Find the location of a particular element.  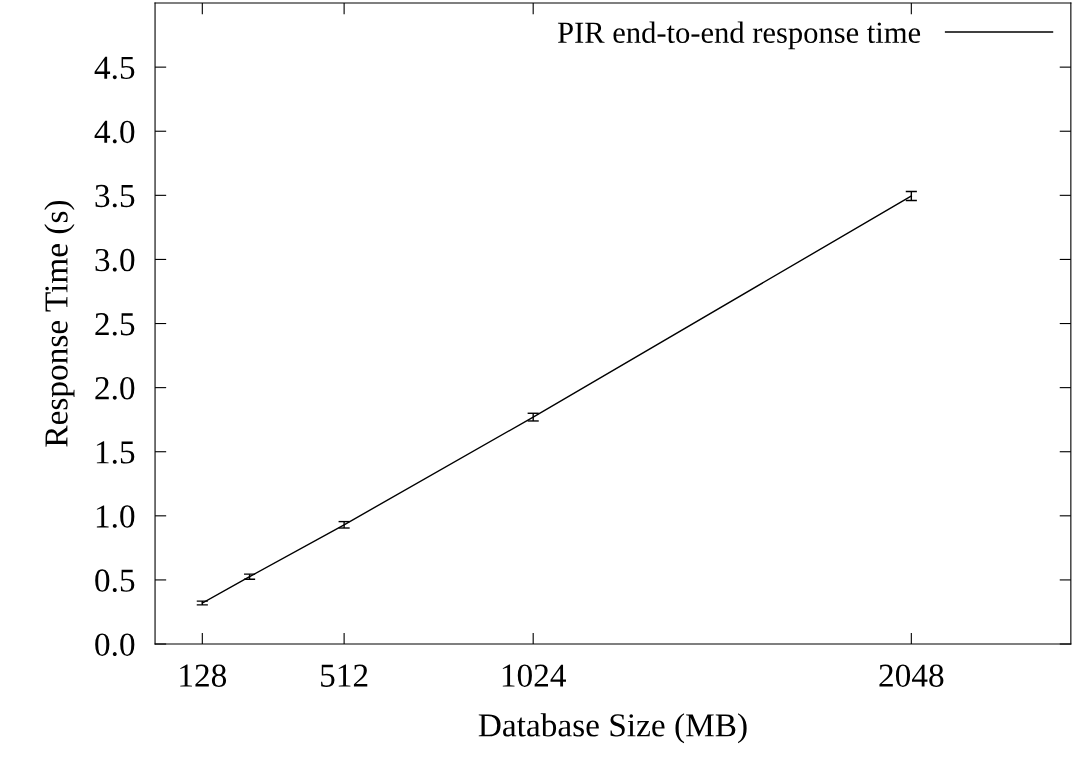

y-tick-label: 4.0 is located at coordinates (114, 132).